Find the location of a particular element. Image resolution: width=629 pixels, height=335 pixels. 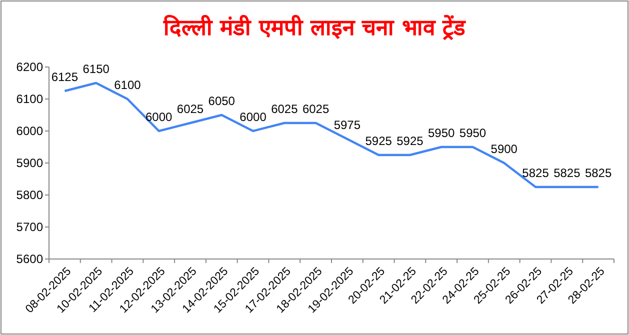

y-tick-label: 6000 is located at coordinates (30, 131).